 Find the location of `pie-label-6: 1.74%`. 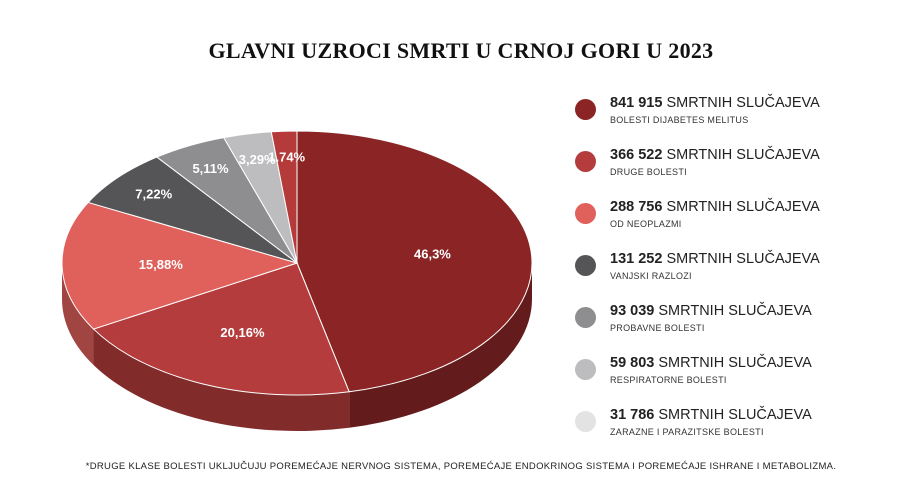

pie-label-6: 1.74% is located at coordinates (286, 157).